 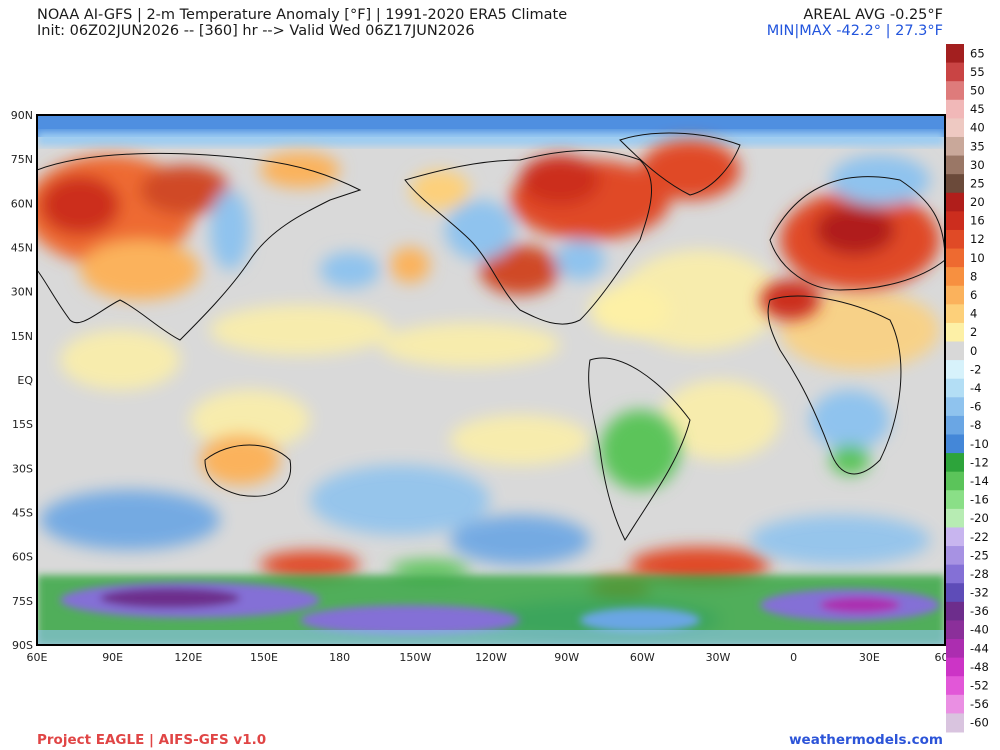 What do you see at coordinates (112, 657) in the screenshot?
I see `lon-label: 90E` at bounding box center [112, 657].